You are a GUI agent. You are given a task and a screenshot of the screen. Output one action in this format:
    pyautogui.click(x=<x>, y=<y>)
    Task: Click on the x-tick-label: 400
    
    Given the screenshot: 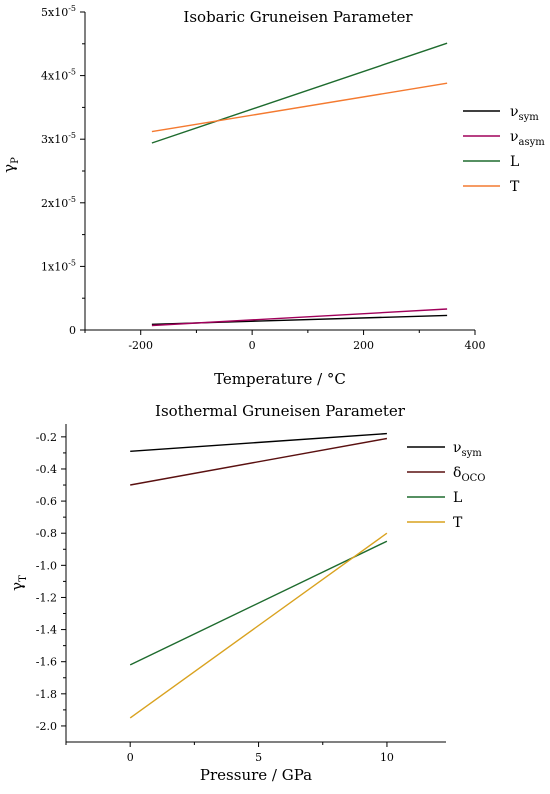 What is the action you would take?
    pyautogui.click(x=475, y=345)
    